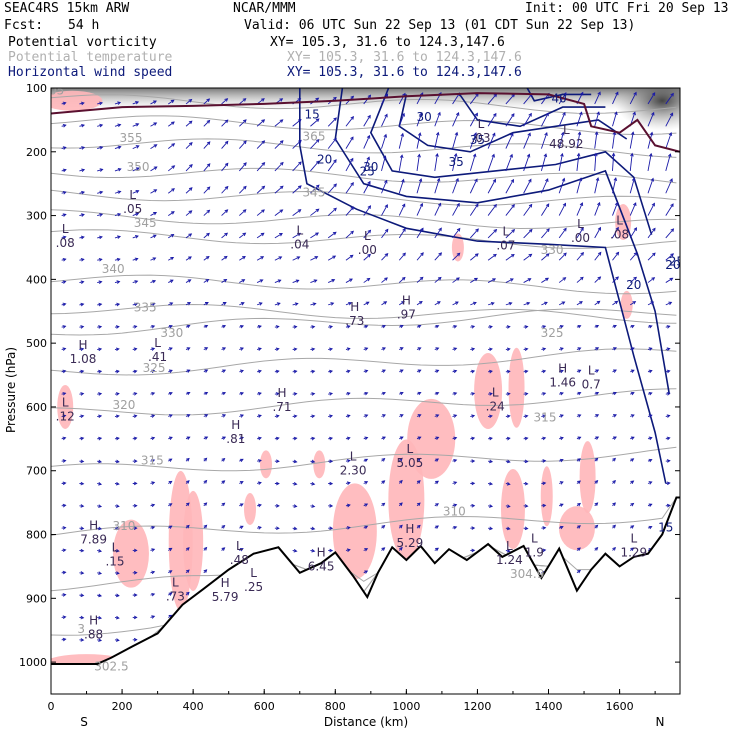  I want to click on isentrope-label: 355, so click(131, 138).